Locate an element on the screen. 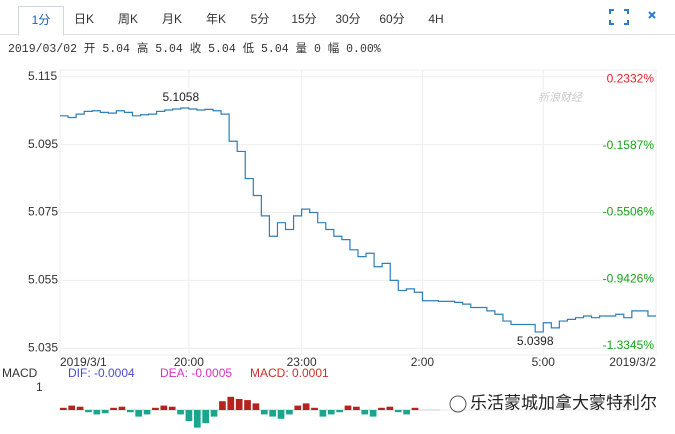 The height and width of the screenshot is (434, 675). overlay-text: 乐活蒙城加拿大蒙特利尔 is located at coordinates (563, 402).